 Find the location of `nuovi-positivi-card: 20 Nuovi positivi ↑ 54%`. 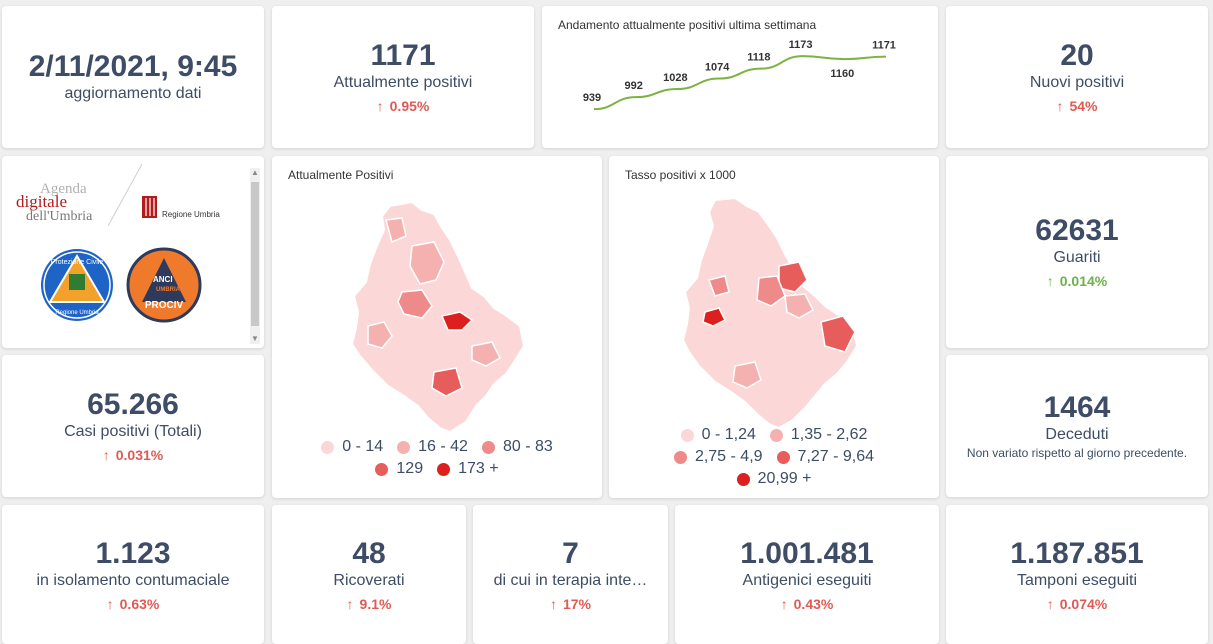

nuovi-positivi-card: 20 Nuovi positivi ↑ 54% is located at coordinates (1077, 77).